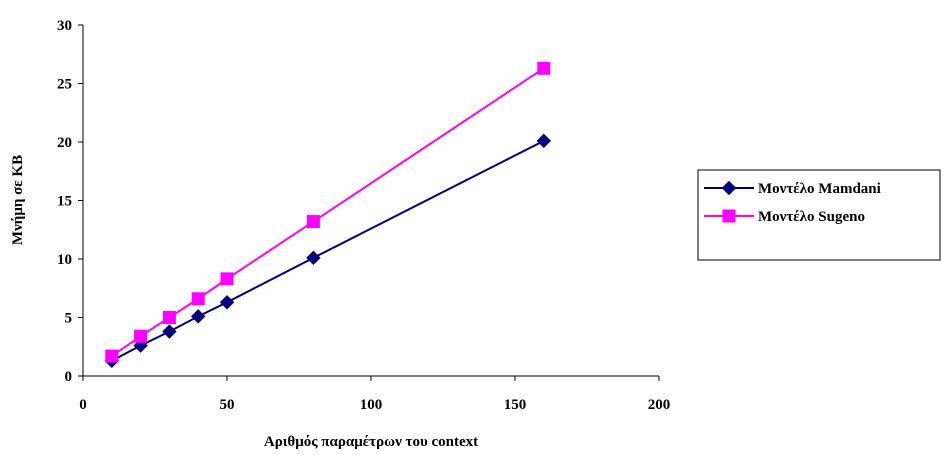 The width and height of the screenshot is (947, 455). What do you see at coordinates (659, 405) in the screenshot?
I see `x-tick-label: 200` at bounding box center [659, 405].